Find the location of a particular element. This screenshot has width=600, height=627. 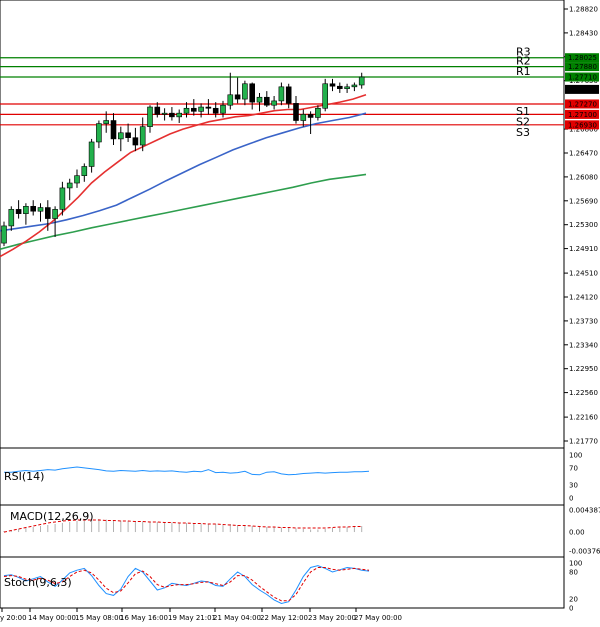

x-tick-label: 19 May 21:01 is located at coordinates (192, 618).